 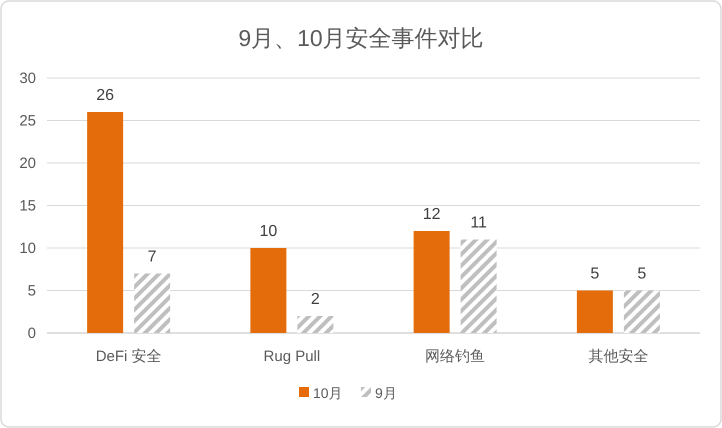 I want to click on y-tick-label: 15, so click(x=27, y=206).